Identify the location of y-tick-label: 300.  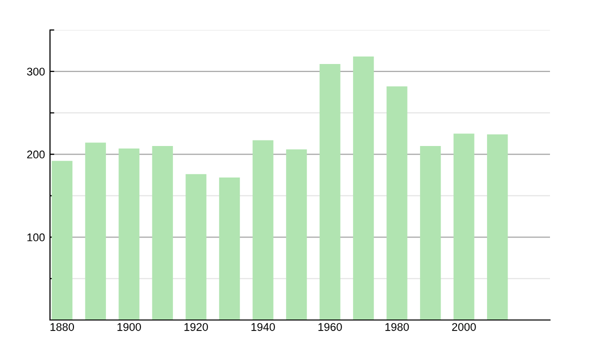
(36, 72).